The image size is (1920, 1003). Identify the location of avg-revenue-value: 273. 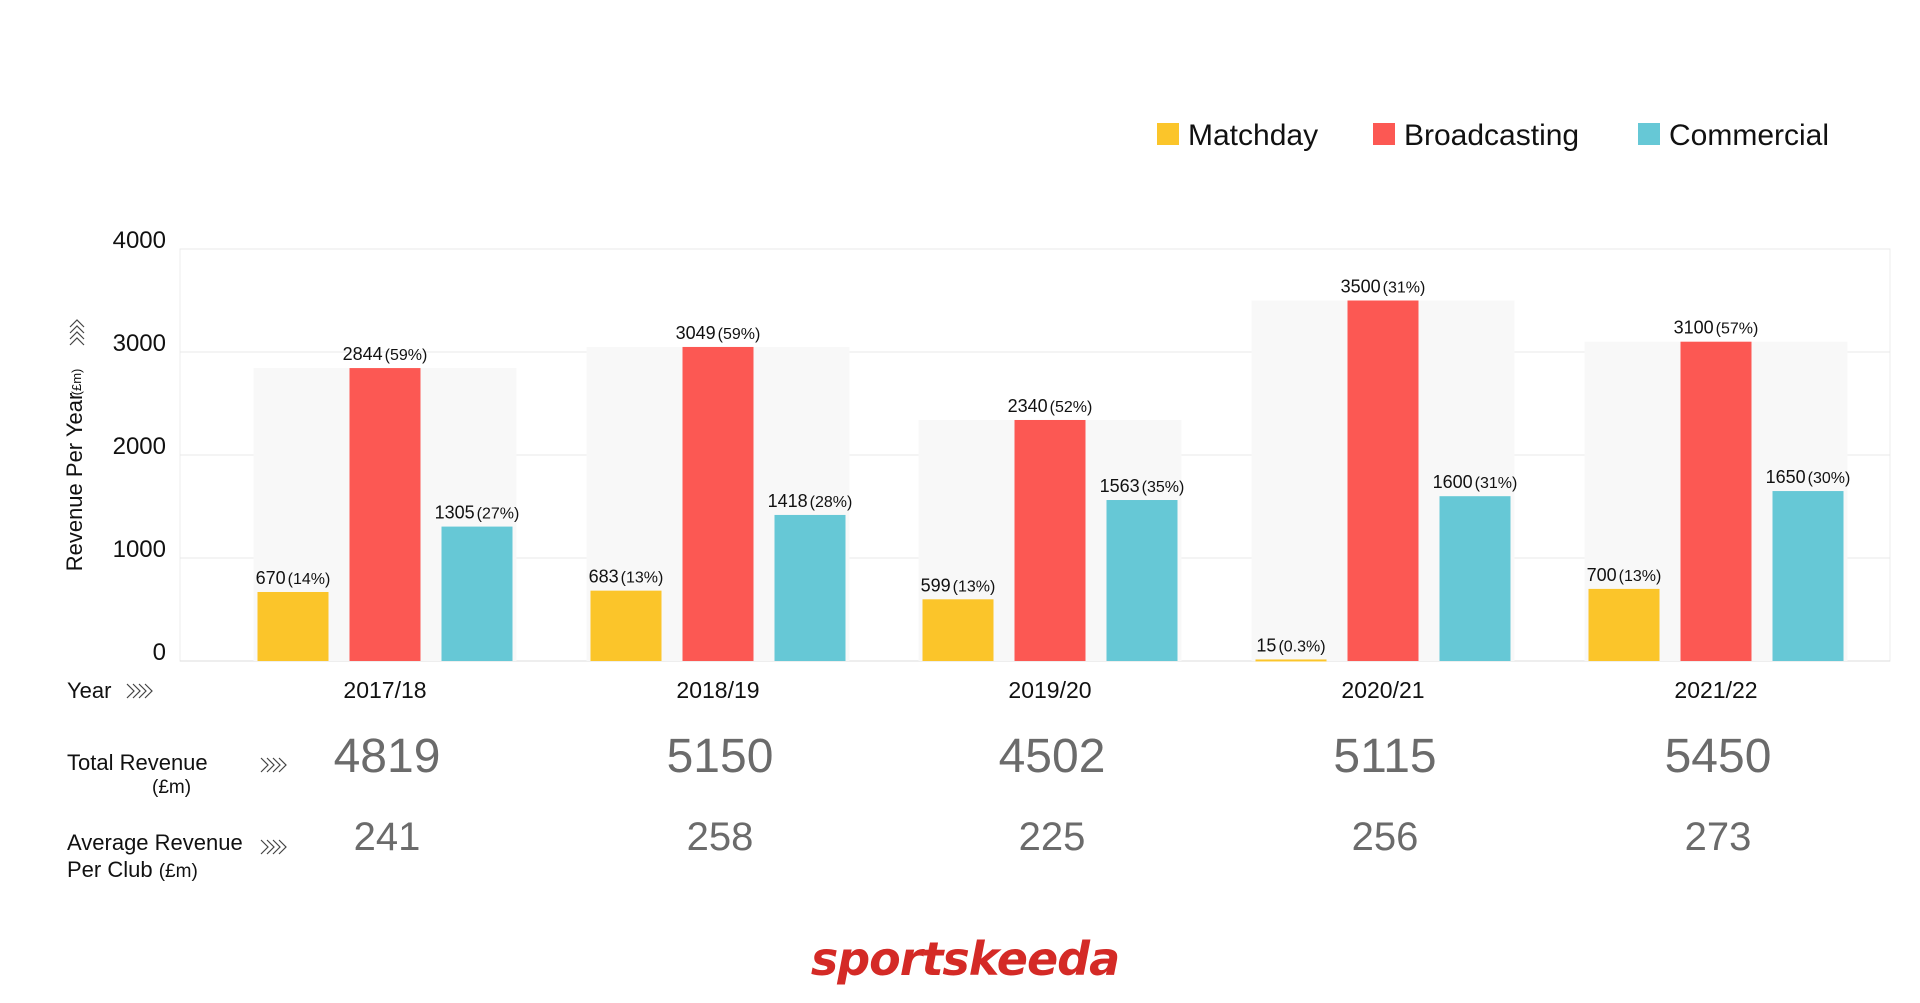
(1718, 837).